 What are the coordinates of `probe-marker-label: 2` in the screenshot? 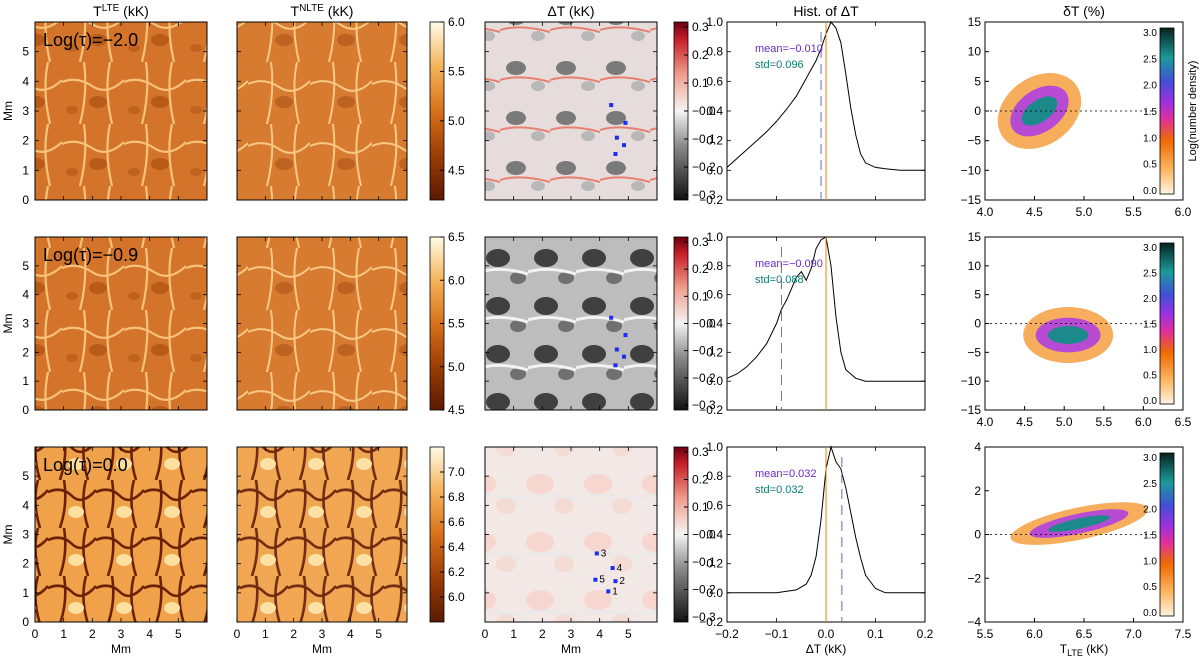 It's located at (622, 581).